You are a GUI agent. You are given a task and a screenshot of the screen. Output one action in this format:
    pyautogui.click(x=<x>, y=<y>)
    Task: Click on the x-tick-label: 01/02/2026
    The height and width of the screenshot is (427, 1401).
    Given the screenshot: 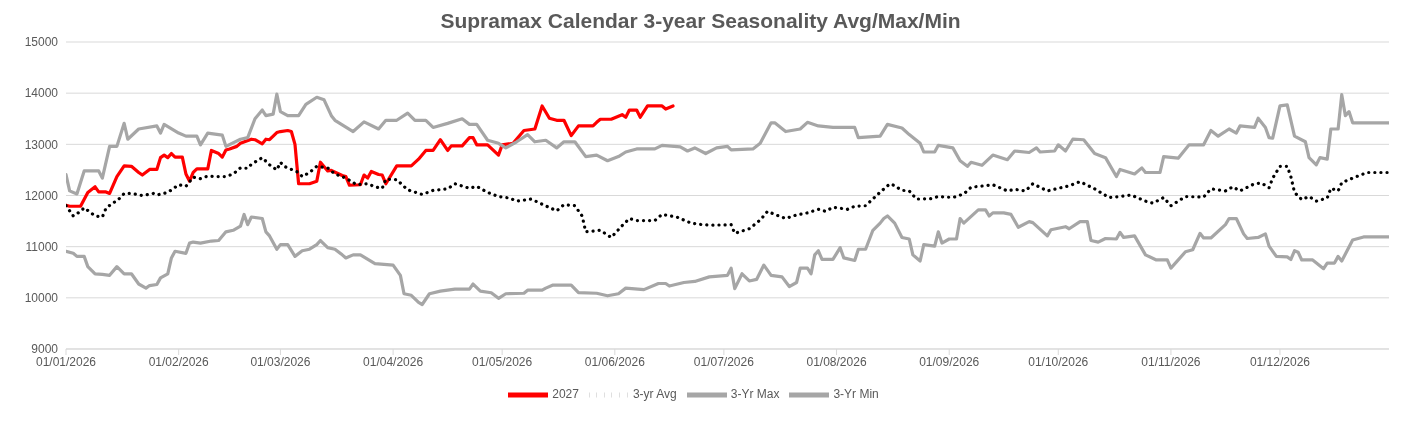 What is the action you would take?
    pyautogui.click(x=179, y=361)
    